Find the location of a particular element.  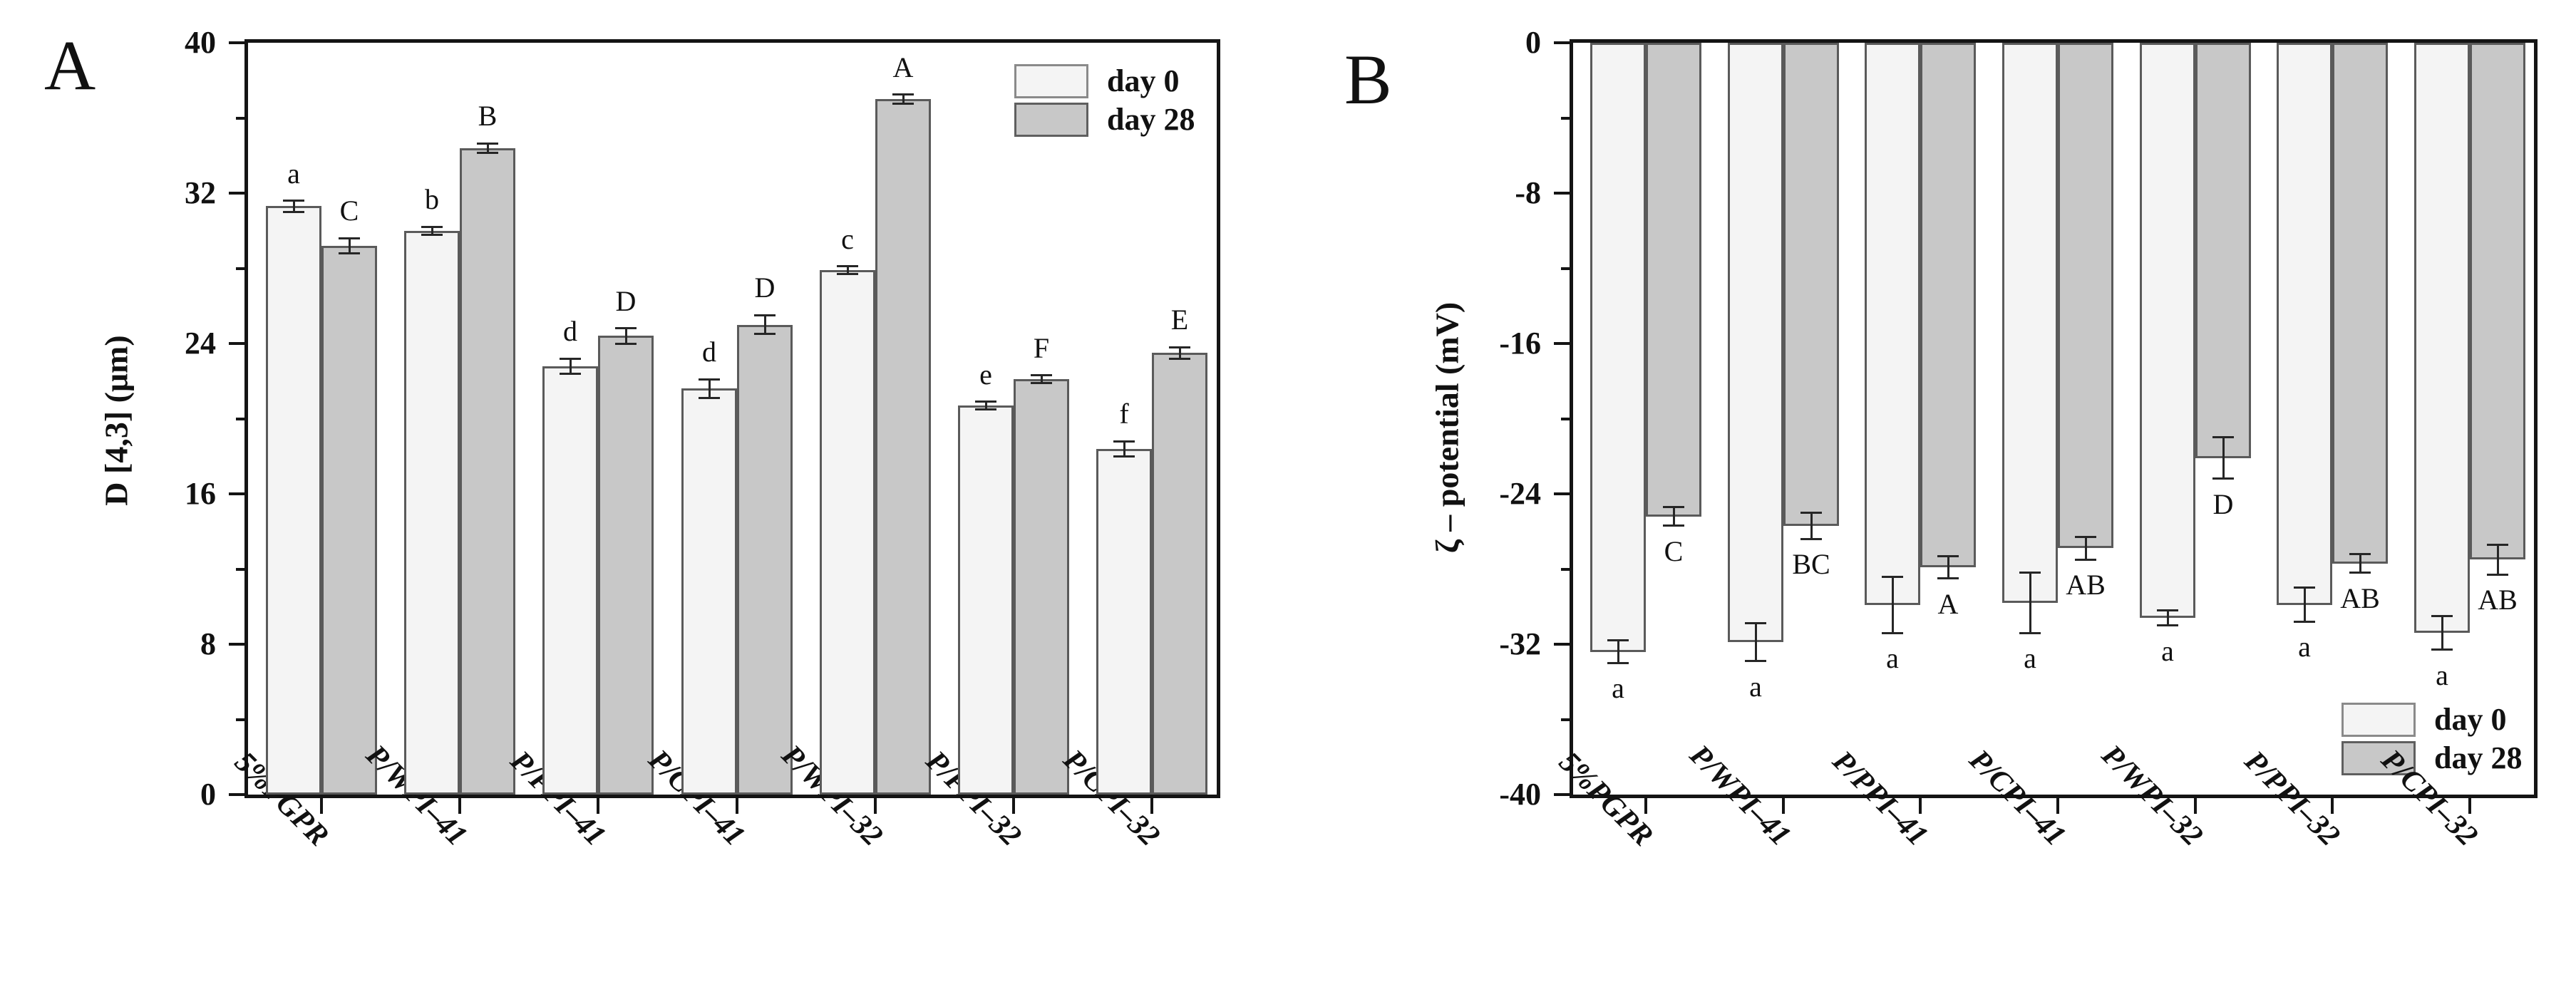

significance-letter: f is located at coordinates (1124, 414).